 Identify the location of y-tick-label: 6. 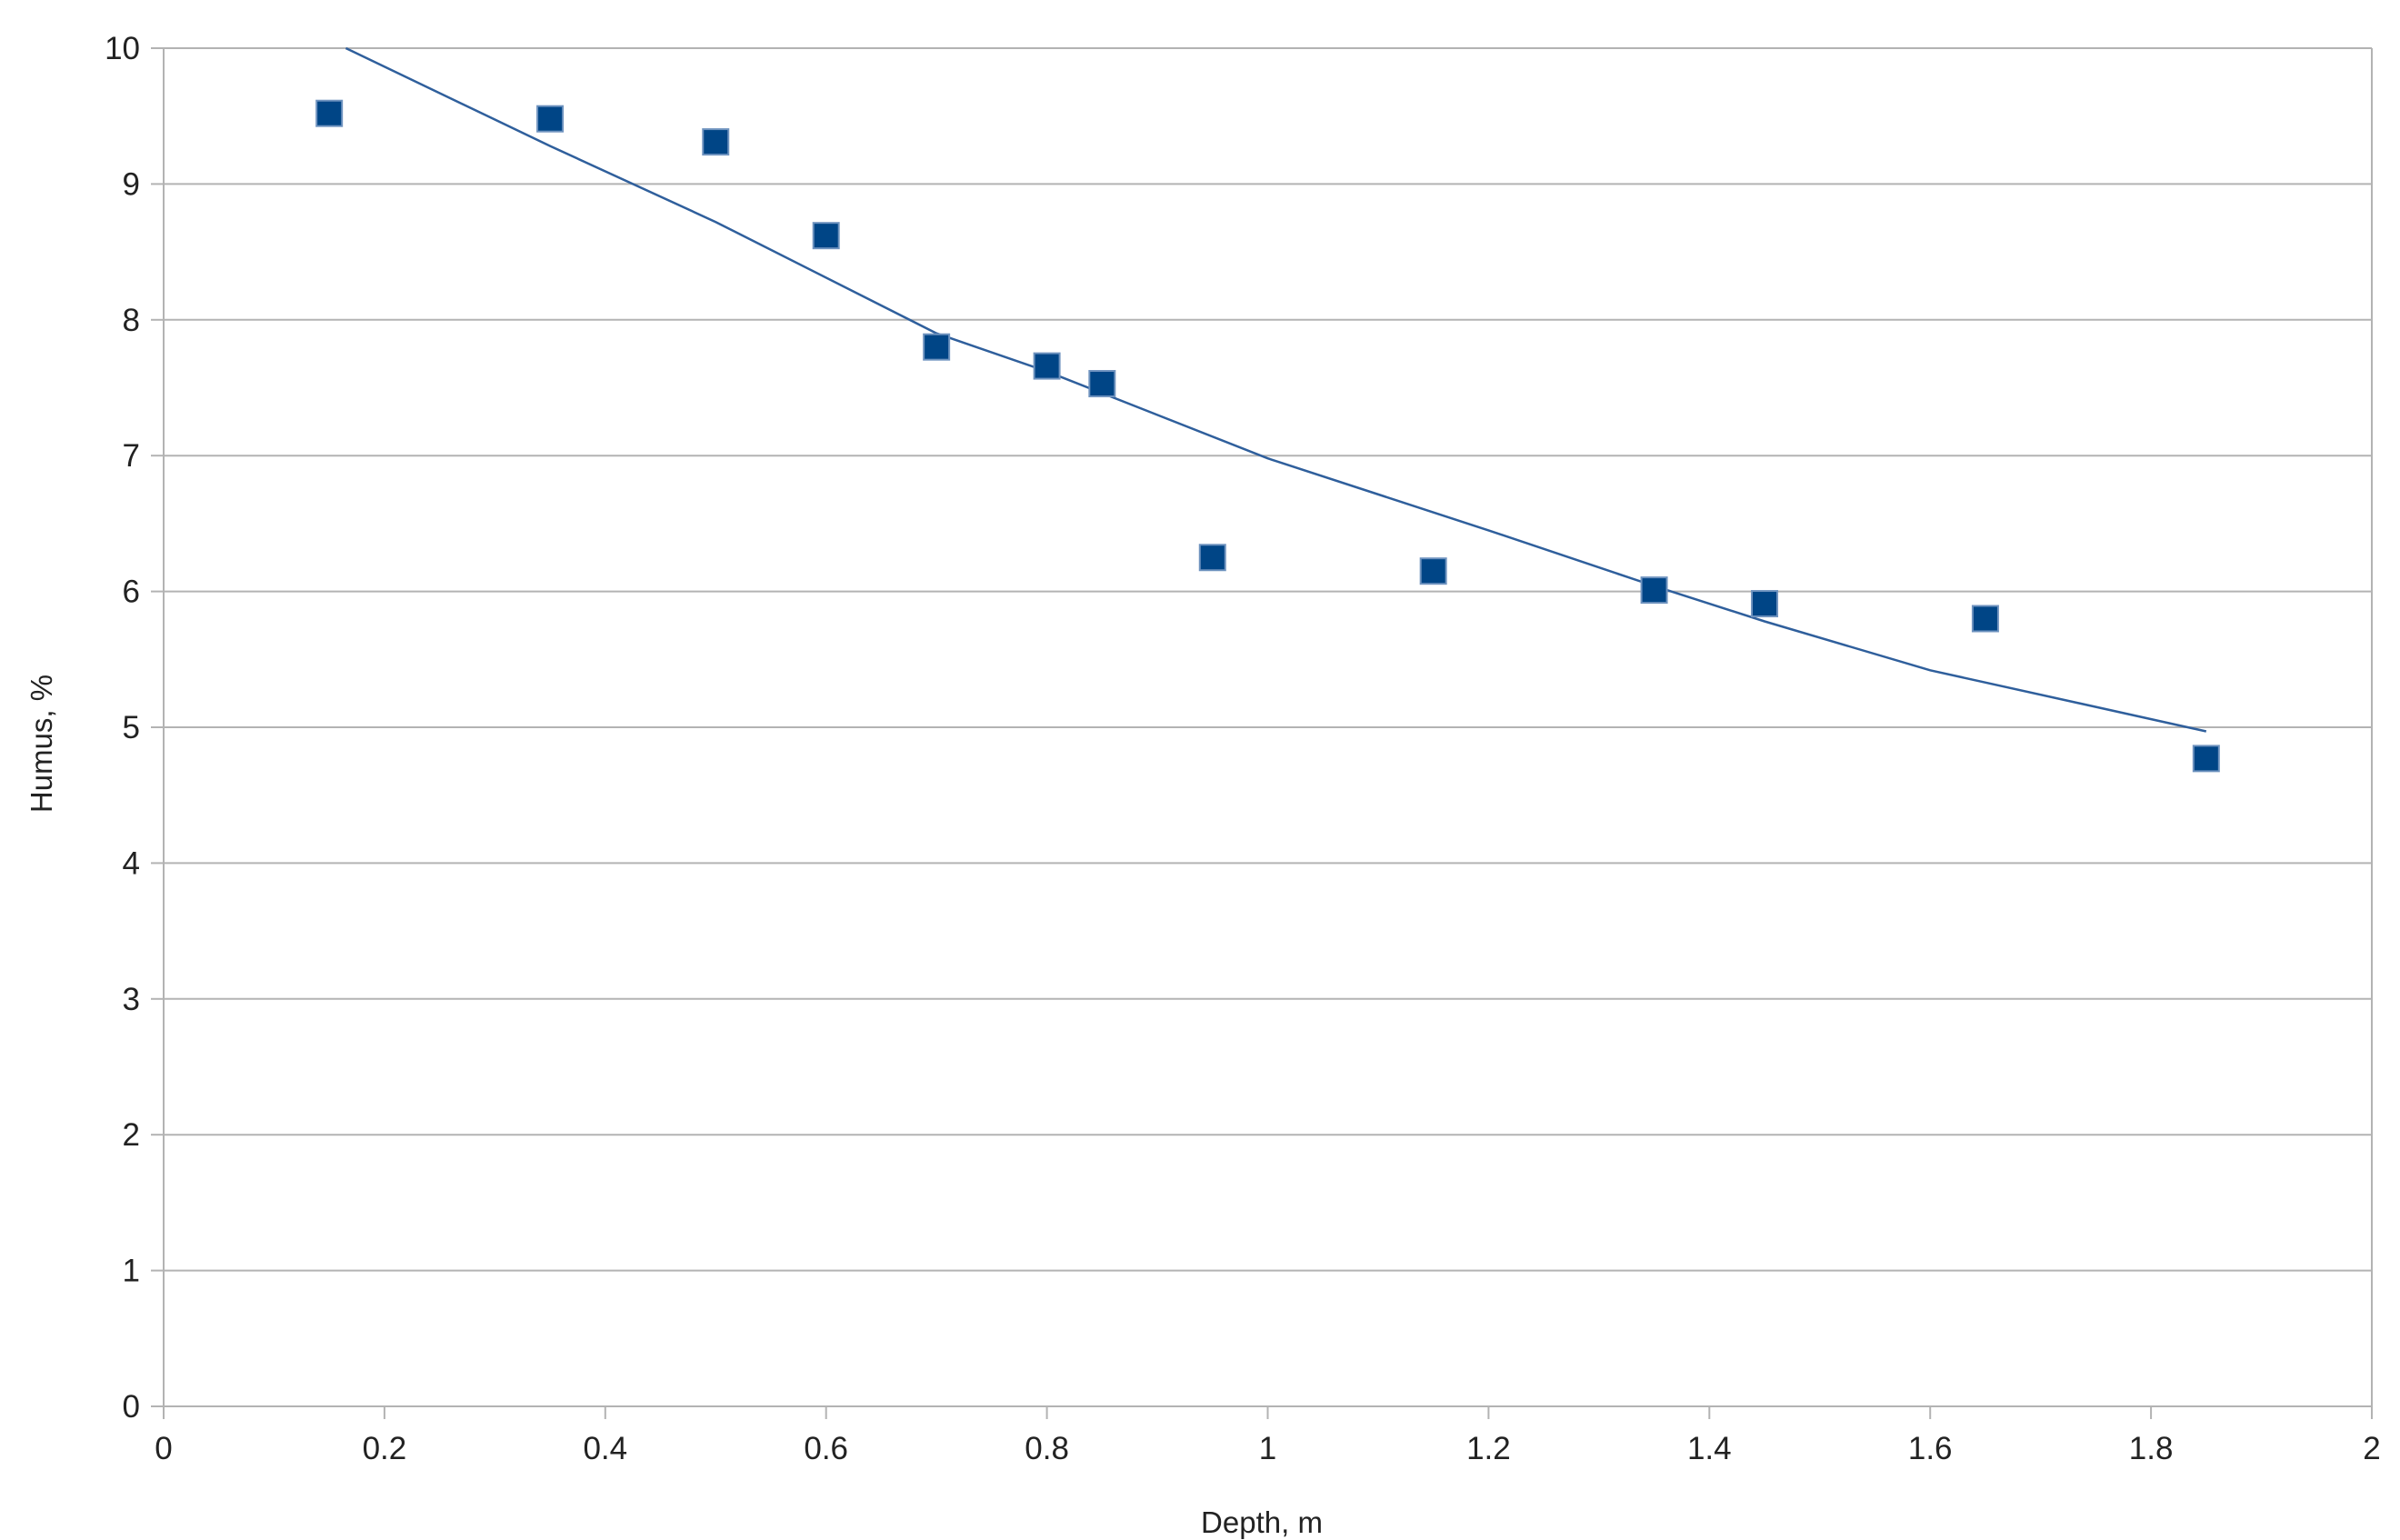
(131, 592).